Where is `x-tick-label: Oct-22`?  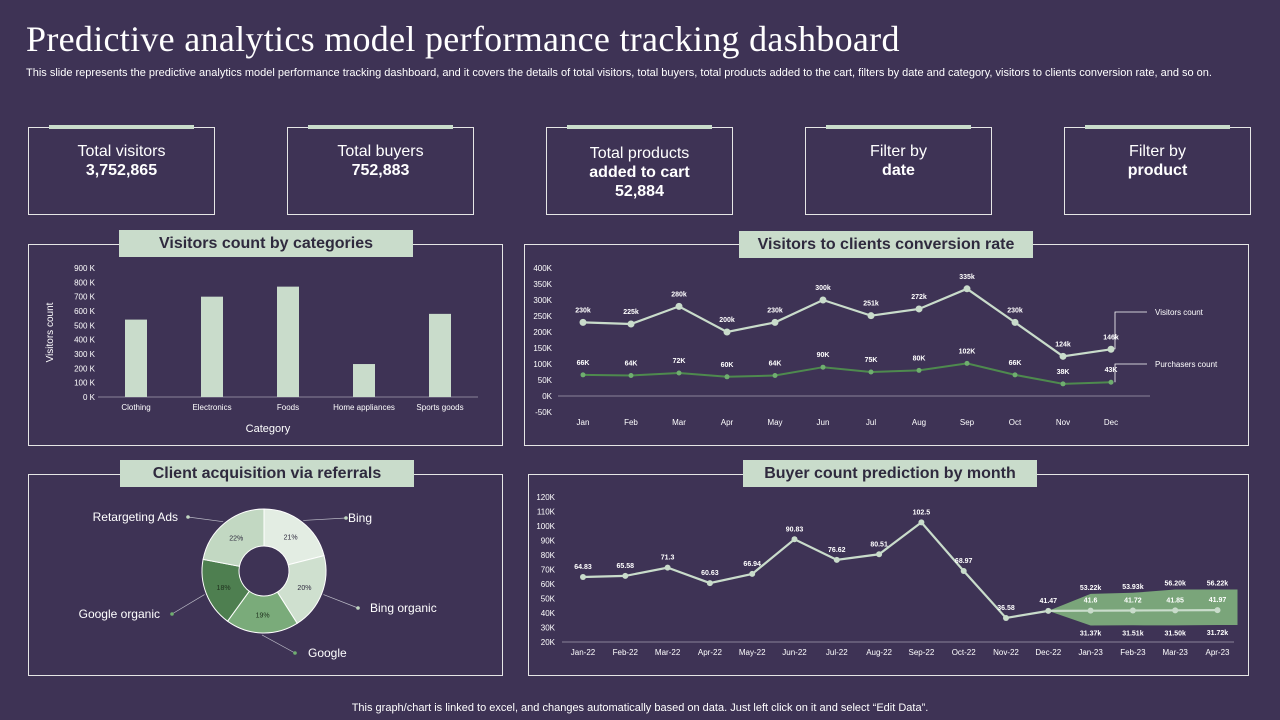 x-tick-label: Oct-22 is located at coordinates (964, 652).